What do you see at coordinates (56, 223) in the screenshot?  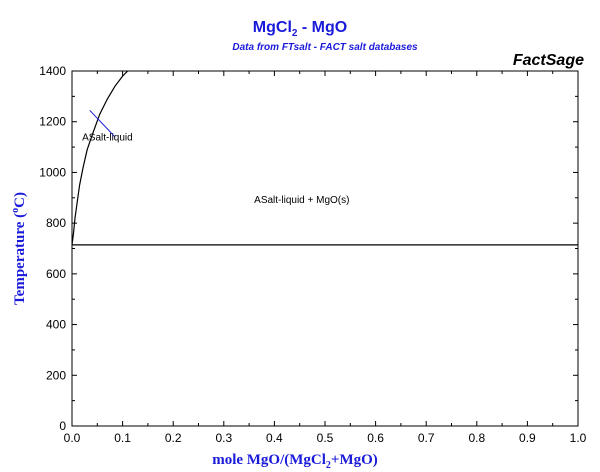 I see `y-tick-label: 800` at bounding box center [56, 223].